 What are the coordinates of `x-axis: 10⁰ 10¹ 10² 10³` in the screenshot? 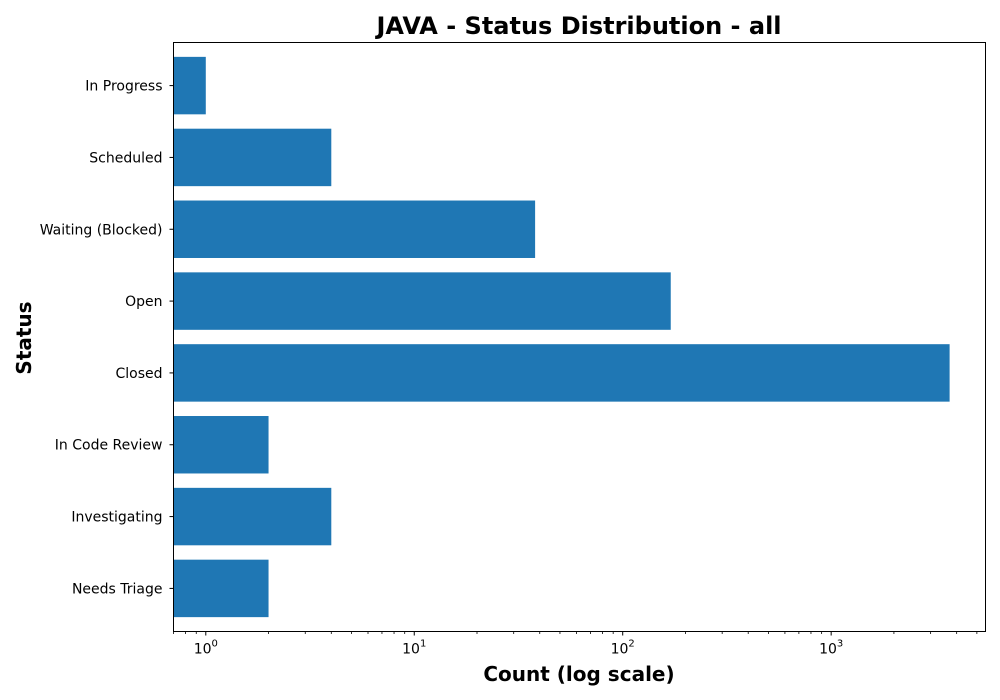 It's located at (575, 644).